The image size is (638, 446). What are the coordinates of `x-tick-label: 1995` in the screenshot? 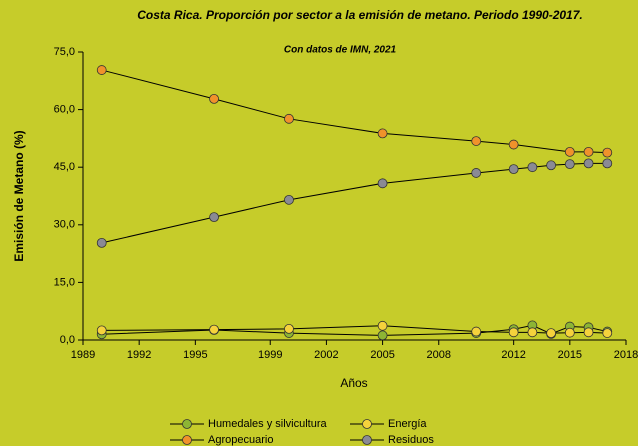 It's located at (195, 355).